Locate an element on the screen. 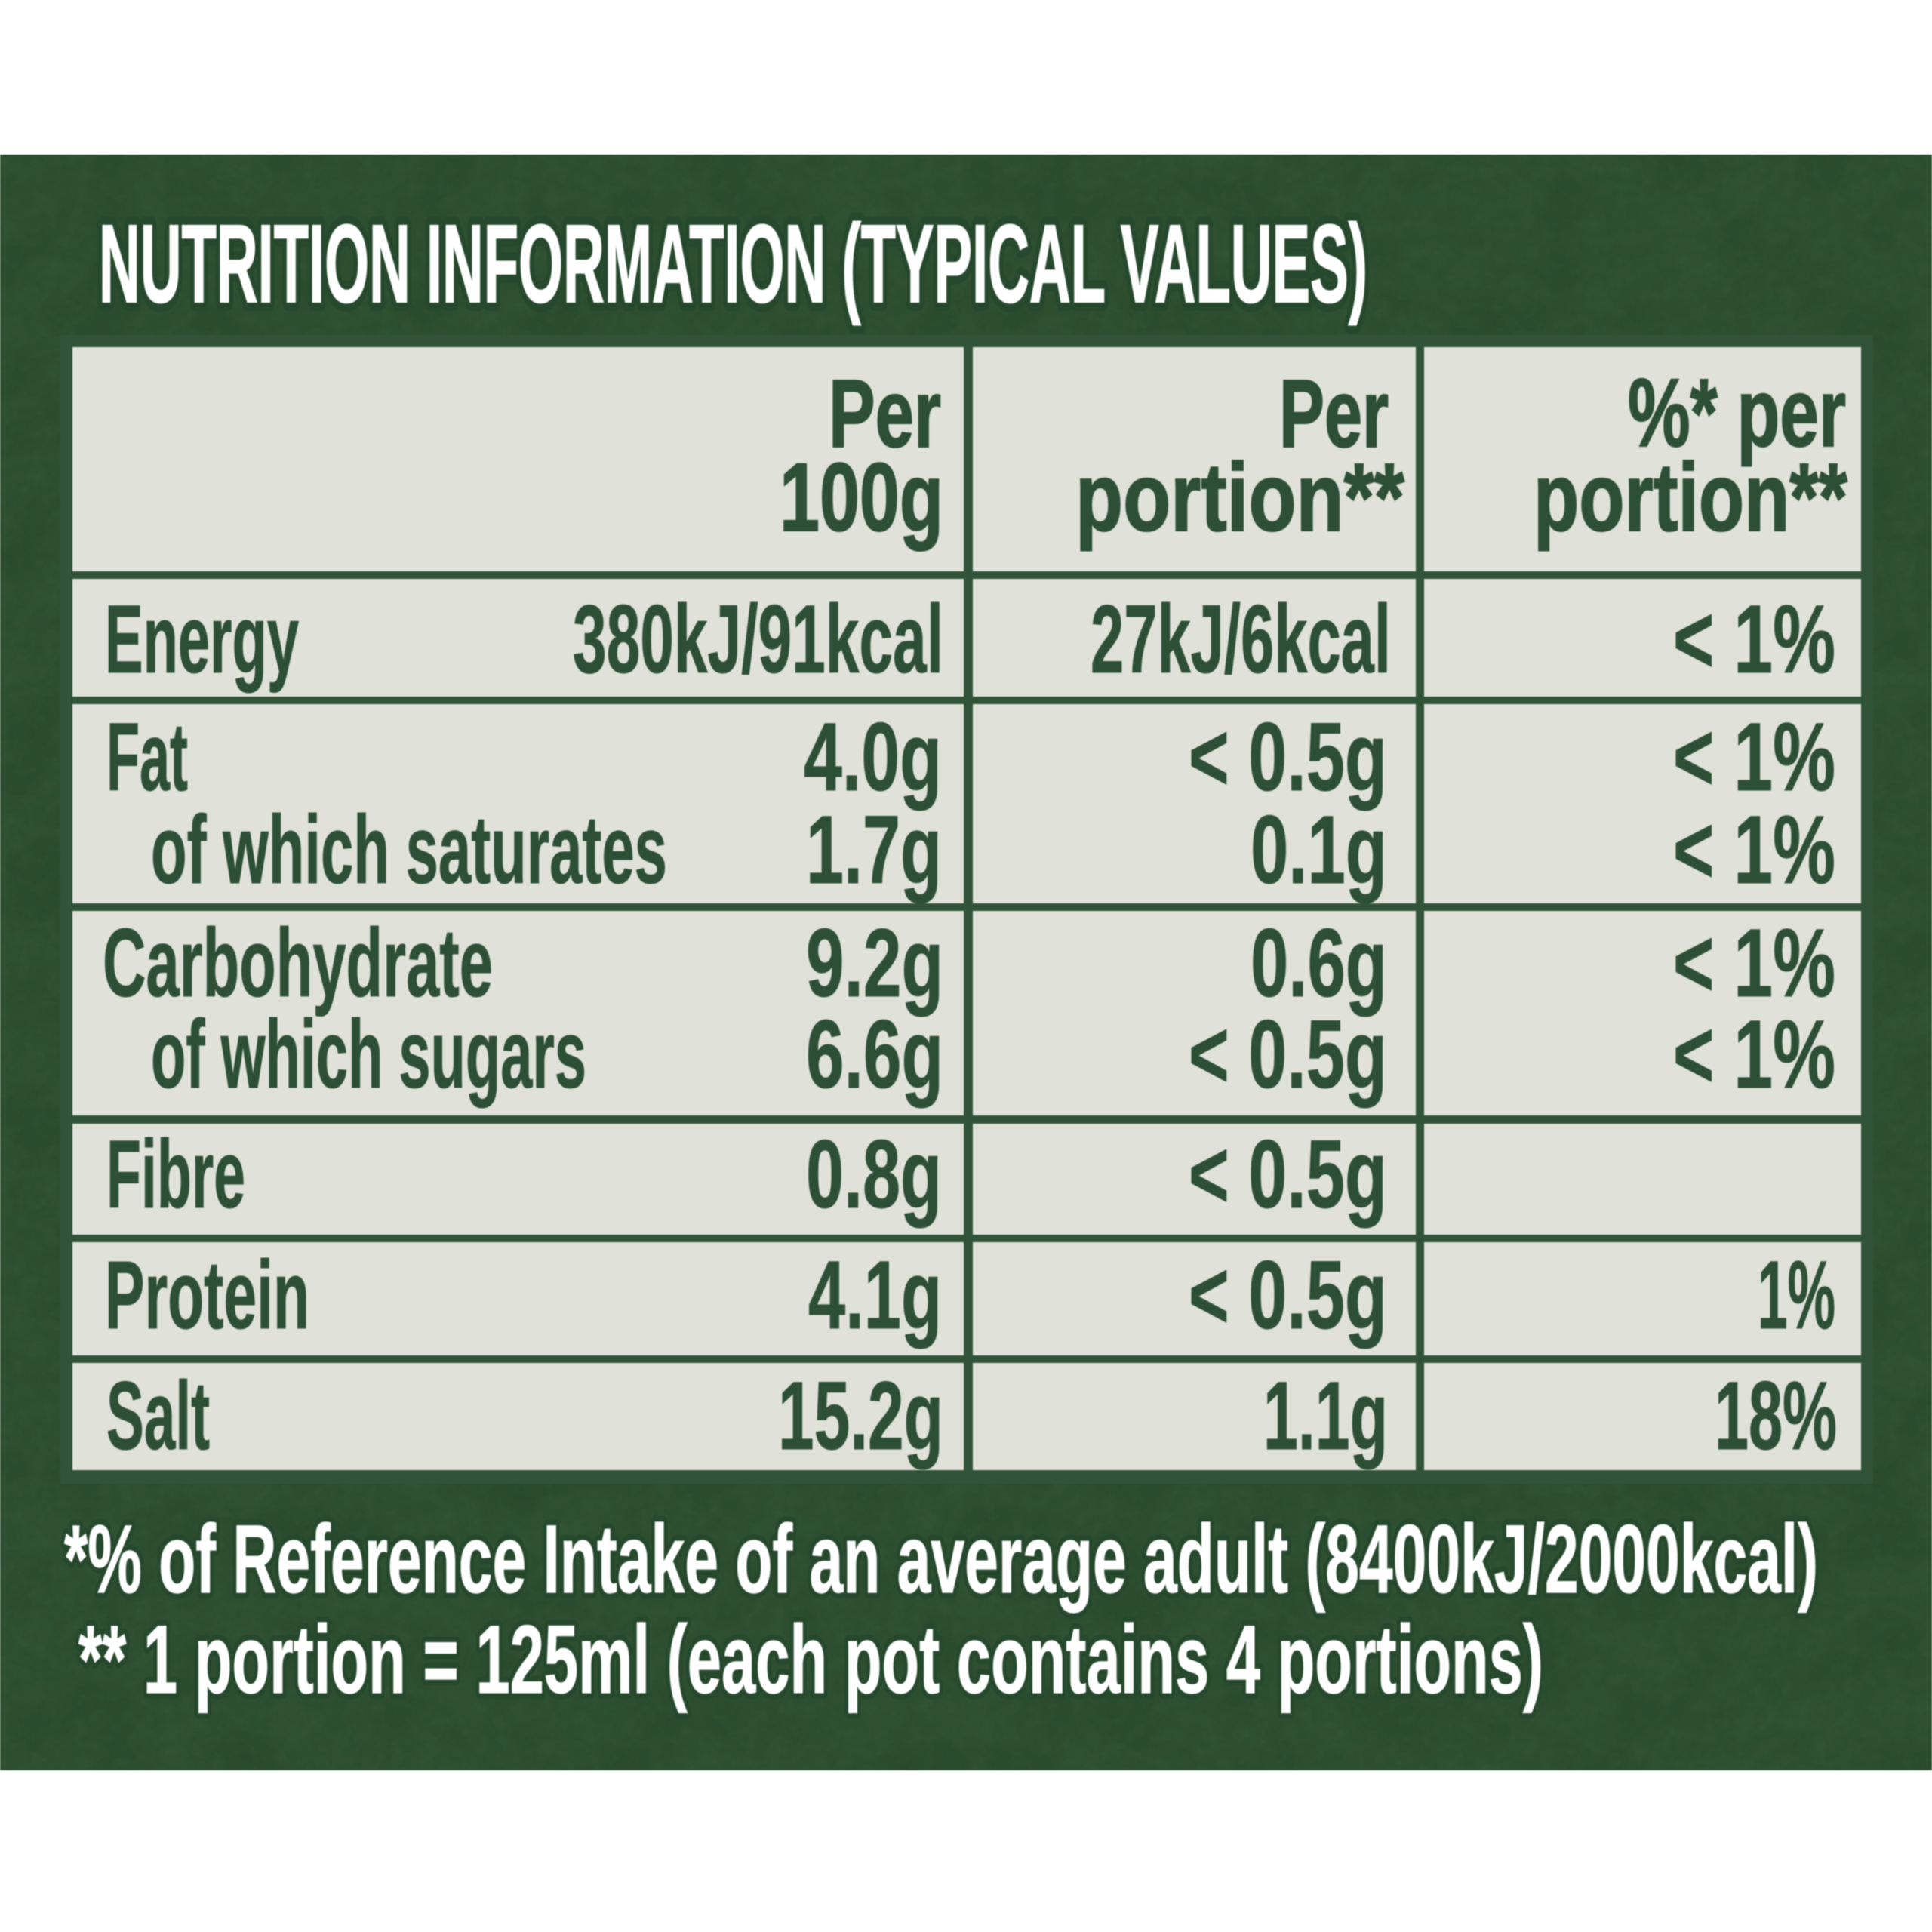 This screenshot has width=1932, height=1932. svg-text: 4.0g is located at coordinates (873, 757).